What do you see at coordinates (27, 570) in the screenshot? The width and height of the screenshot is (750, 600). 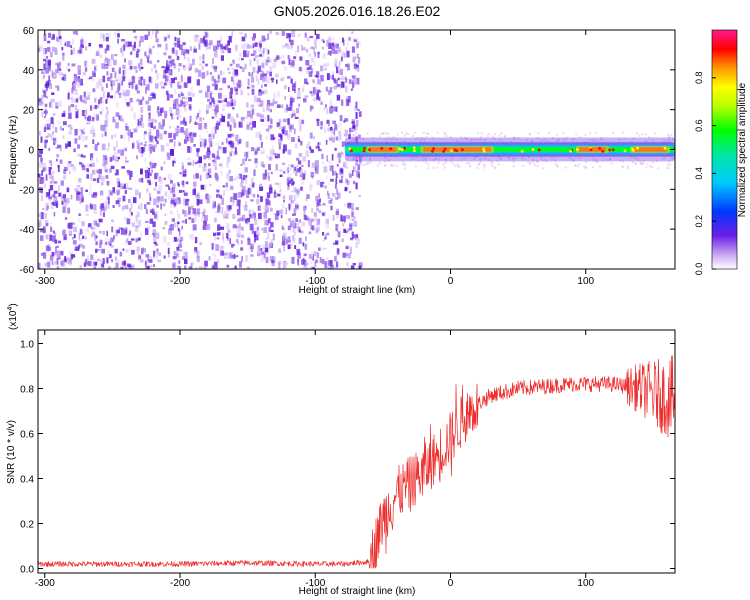 I see `y-tick-label: 0.0` at bounding box center [27, 570].